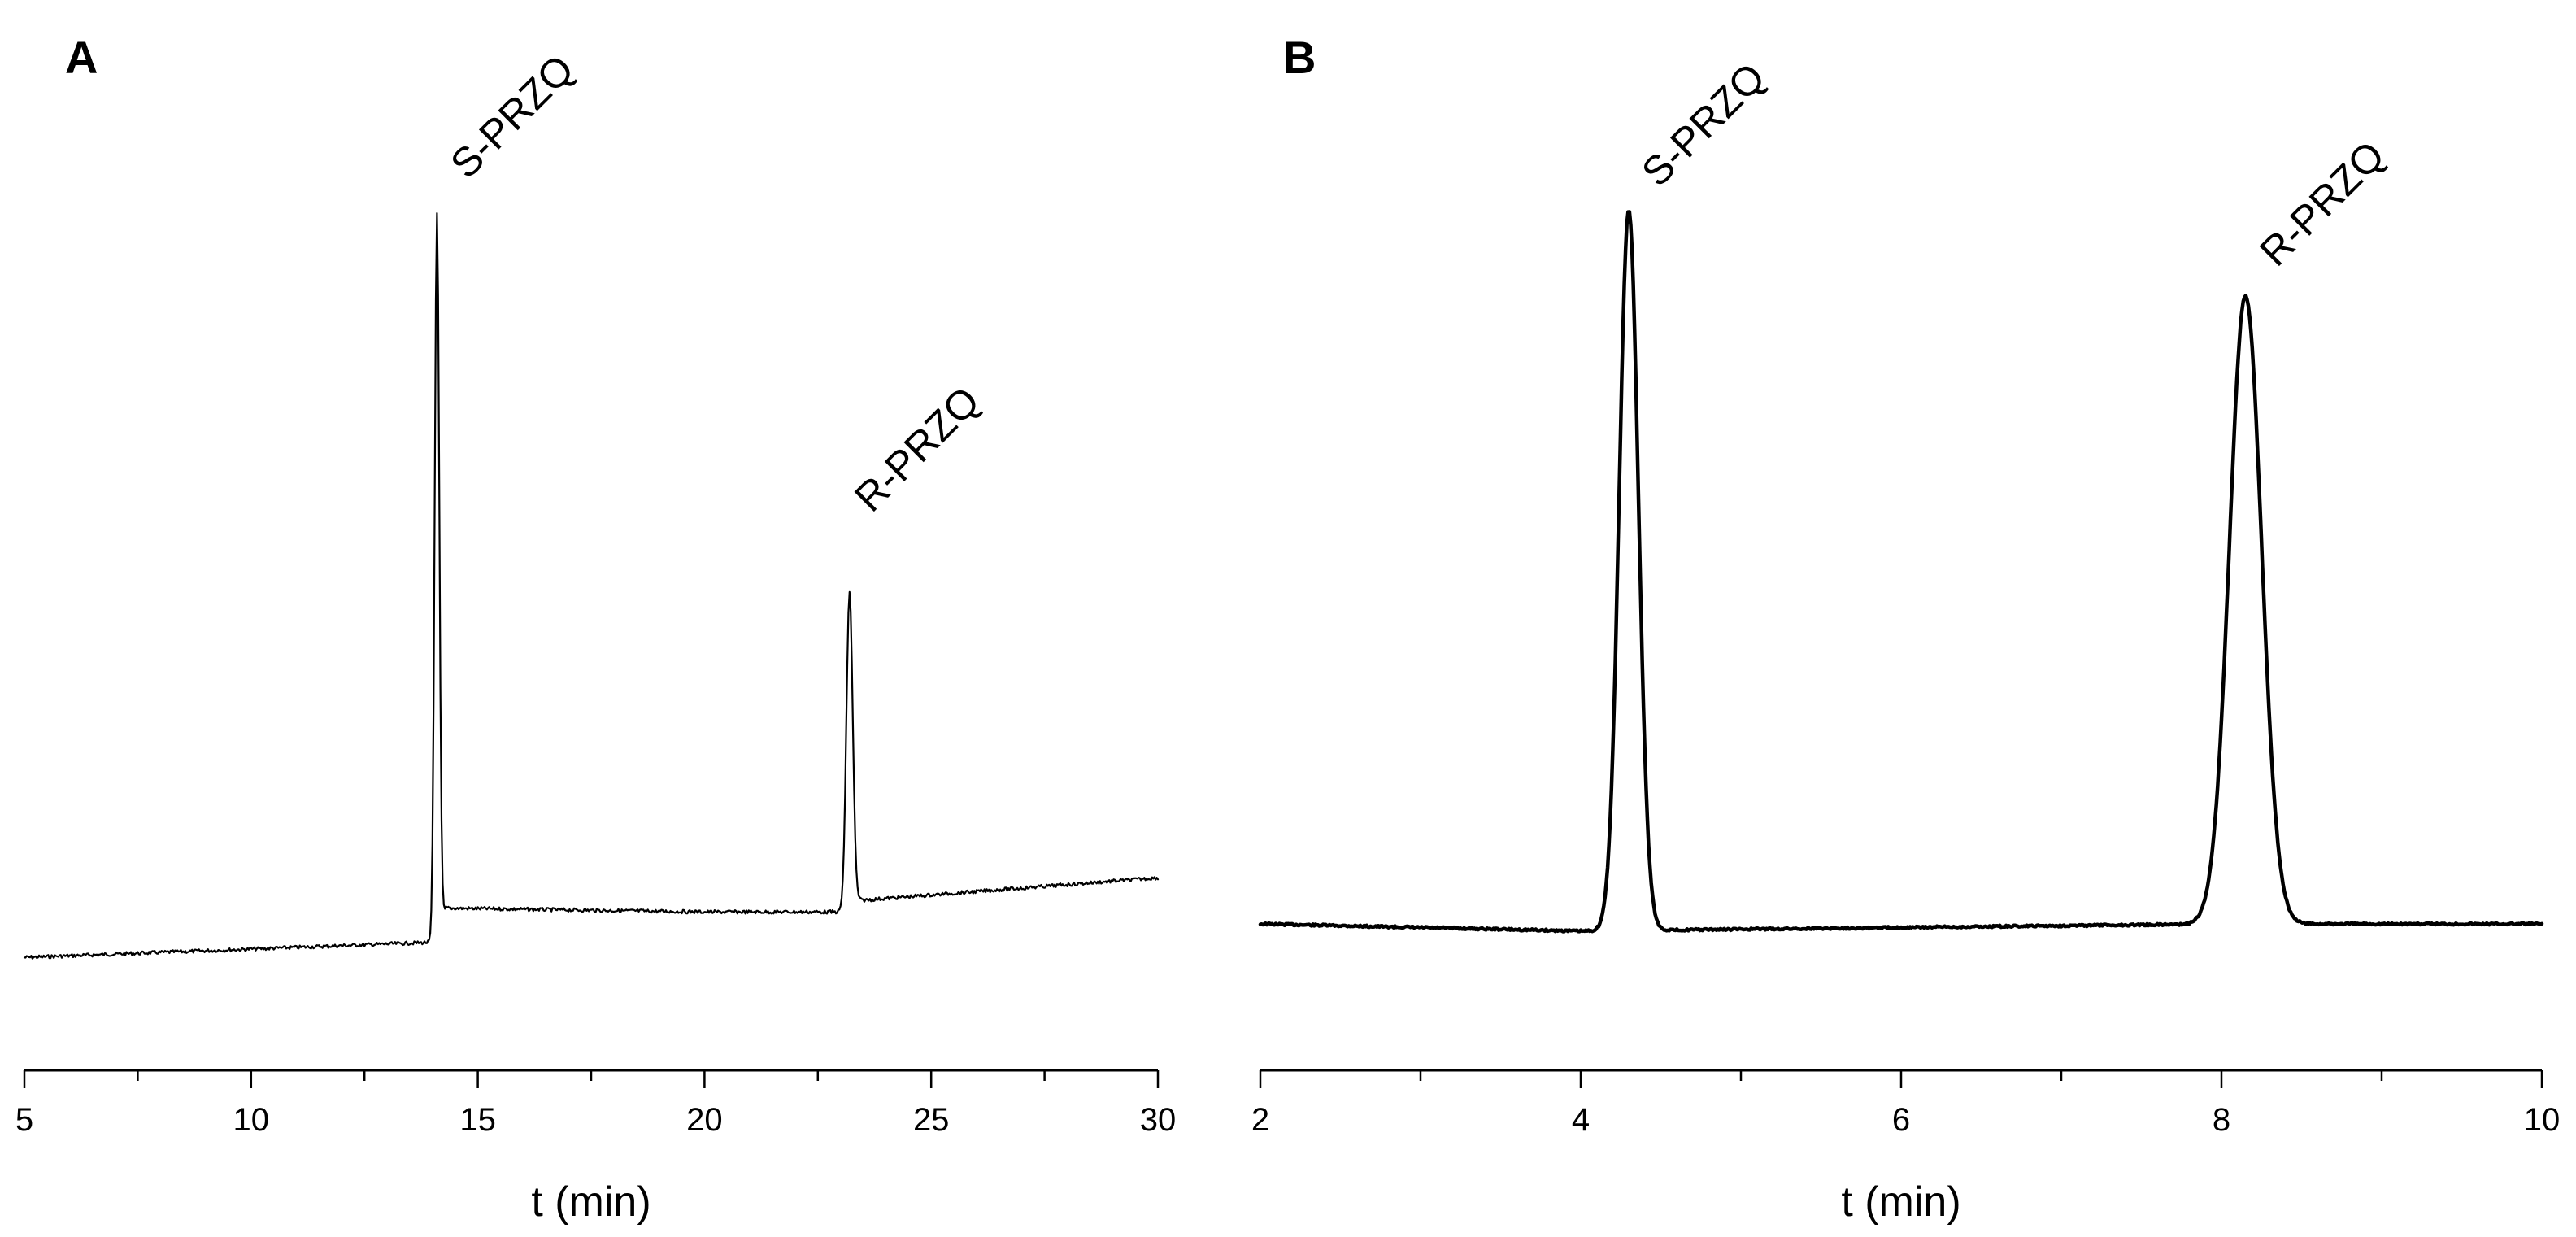 This screenshot has height=1237, width=2576. Describe the element at coordinates (1901, 1120) in the screenshot. I see `x-tick-label: 6` at that location.